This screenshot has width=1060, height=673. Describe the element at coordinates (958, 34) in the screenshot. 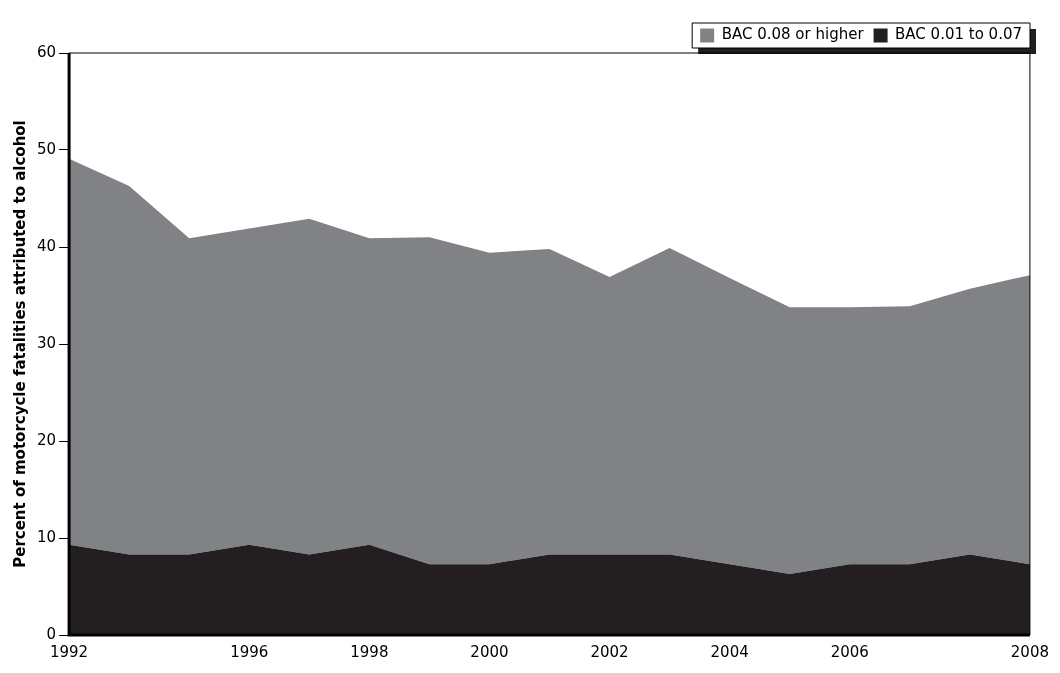

I see `legend-label: BAC 0.01 to 0.07` at that location.